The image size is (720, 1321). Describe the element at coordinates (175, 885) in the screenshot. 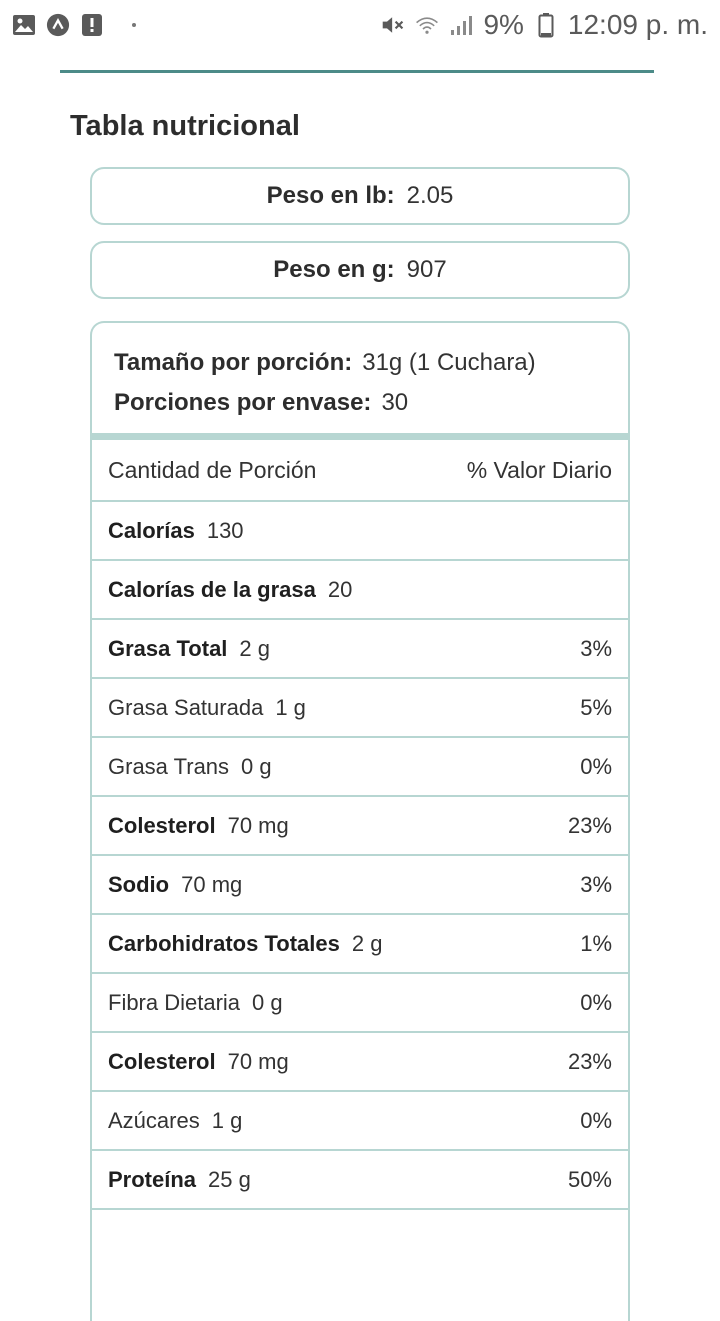

I see `nutrient-cell: Sodio 70 mg` at that location.